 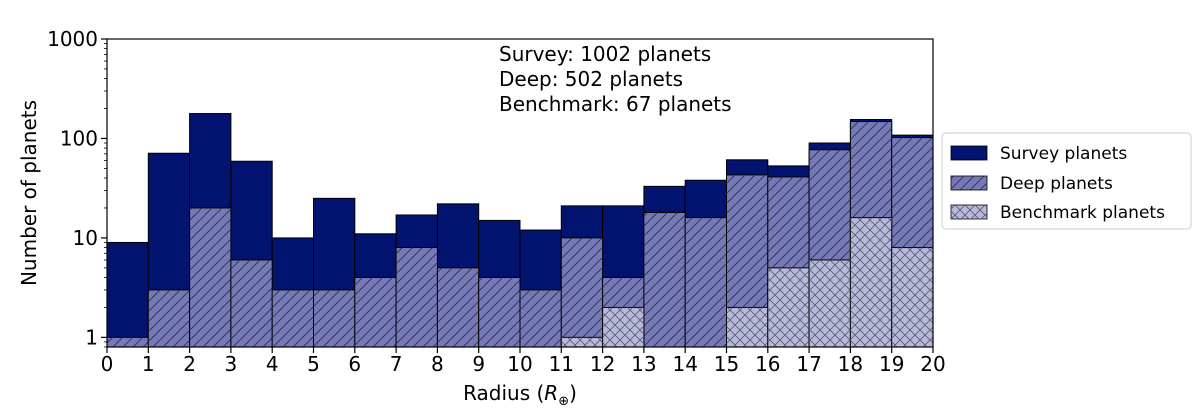 I want to click on x-tick-label: 20, so click(x=932, y=364).